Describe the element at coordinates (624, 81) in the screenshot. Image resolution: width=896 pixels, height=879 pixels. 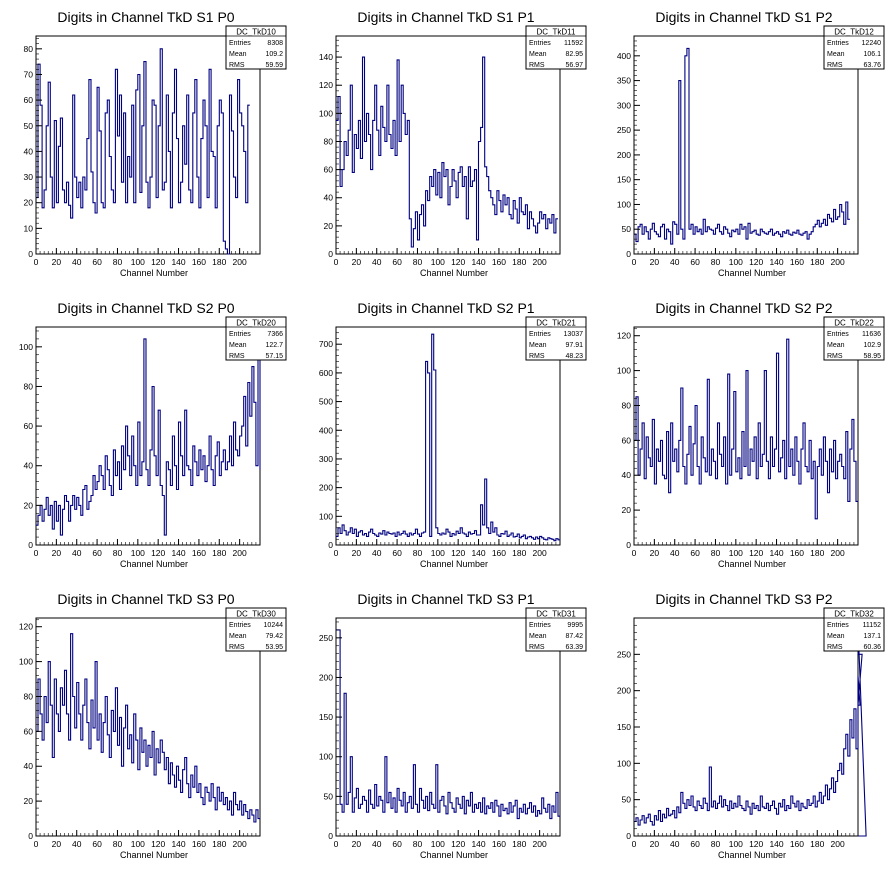
I see `y-tick-label: 350` at that location.